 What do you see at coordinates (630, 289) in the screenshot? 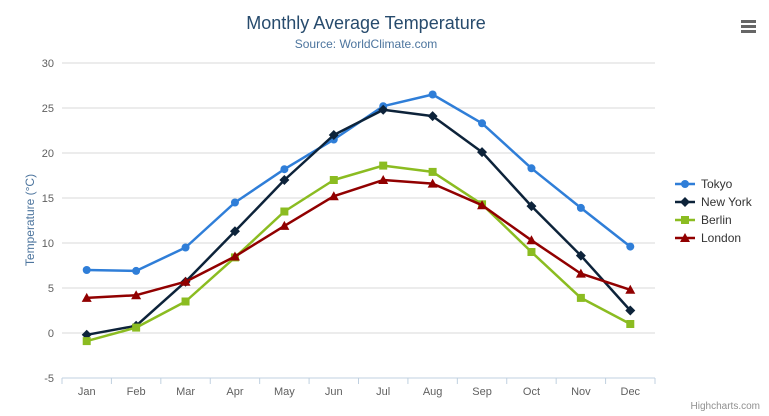
I see `data-point-london-dec` at bounding box center [630, 289].